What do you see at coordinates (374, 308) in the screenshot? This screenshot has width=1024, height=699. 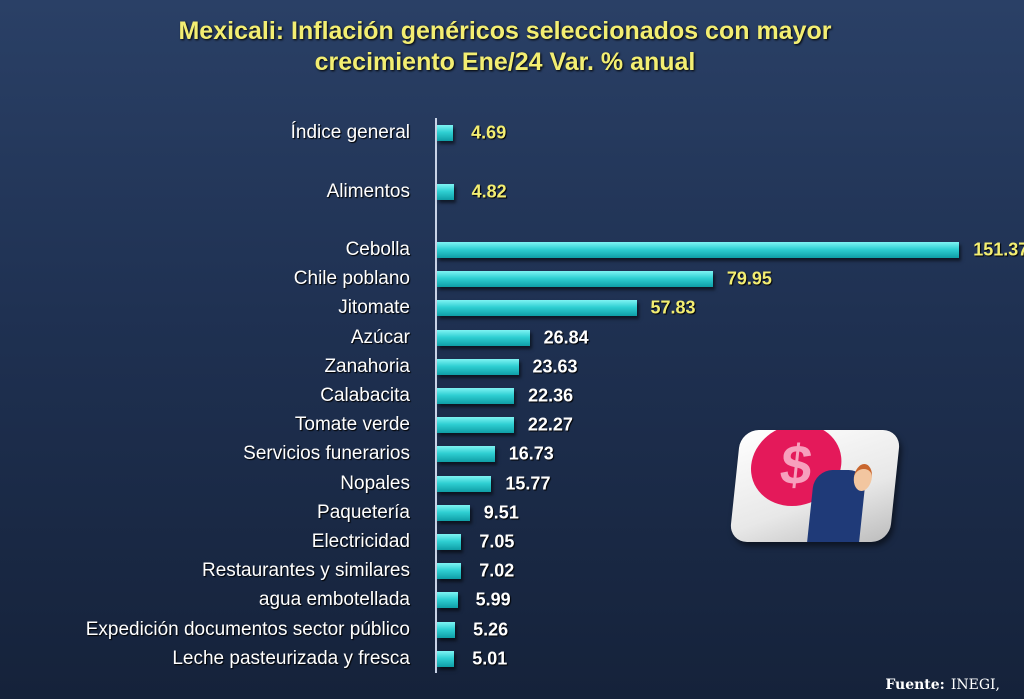 I see `category-label: Jitomate` at bounding box center [374, 308].